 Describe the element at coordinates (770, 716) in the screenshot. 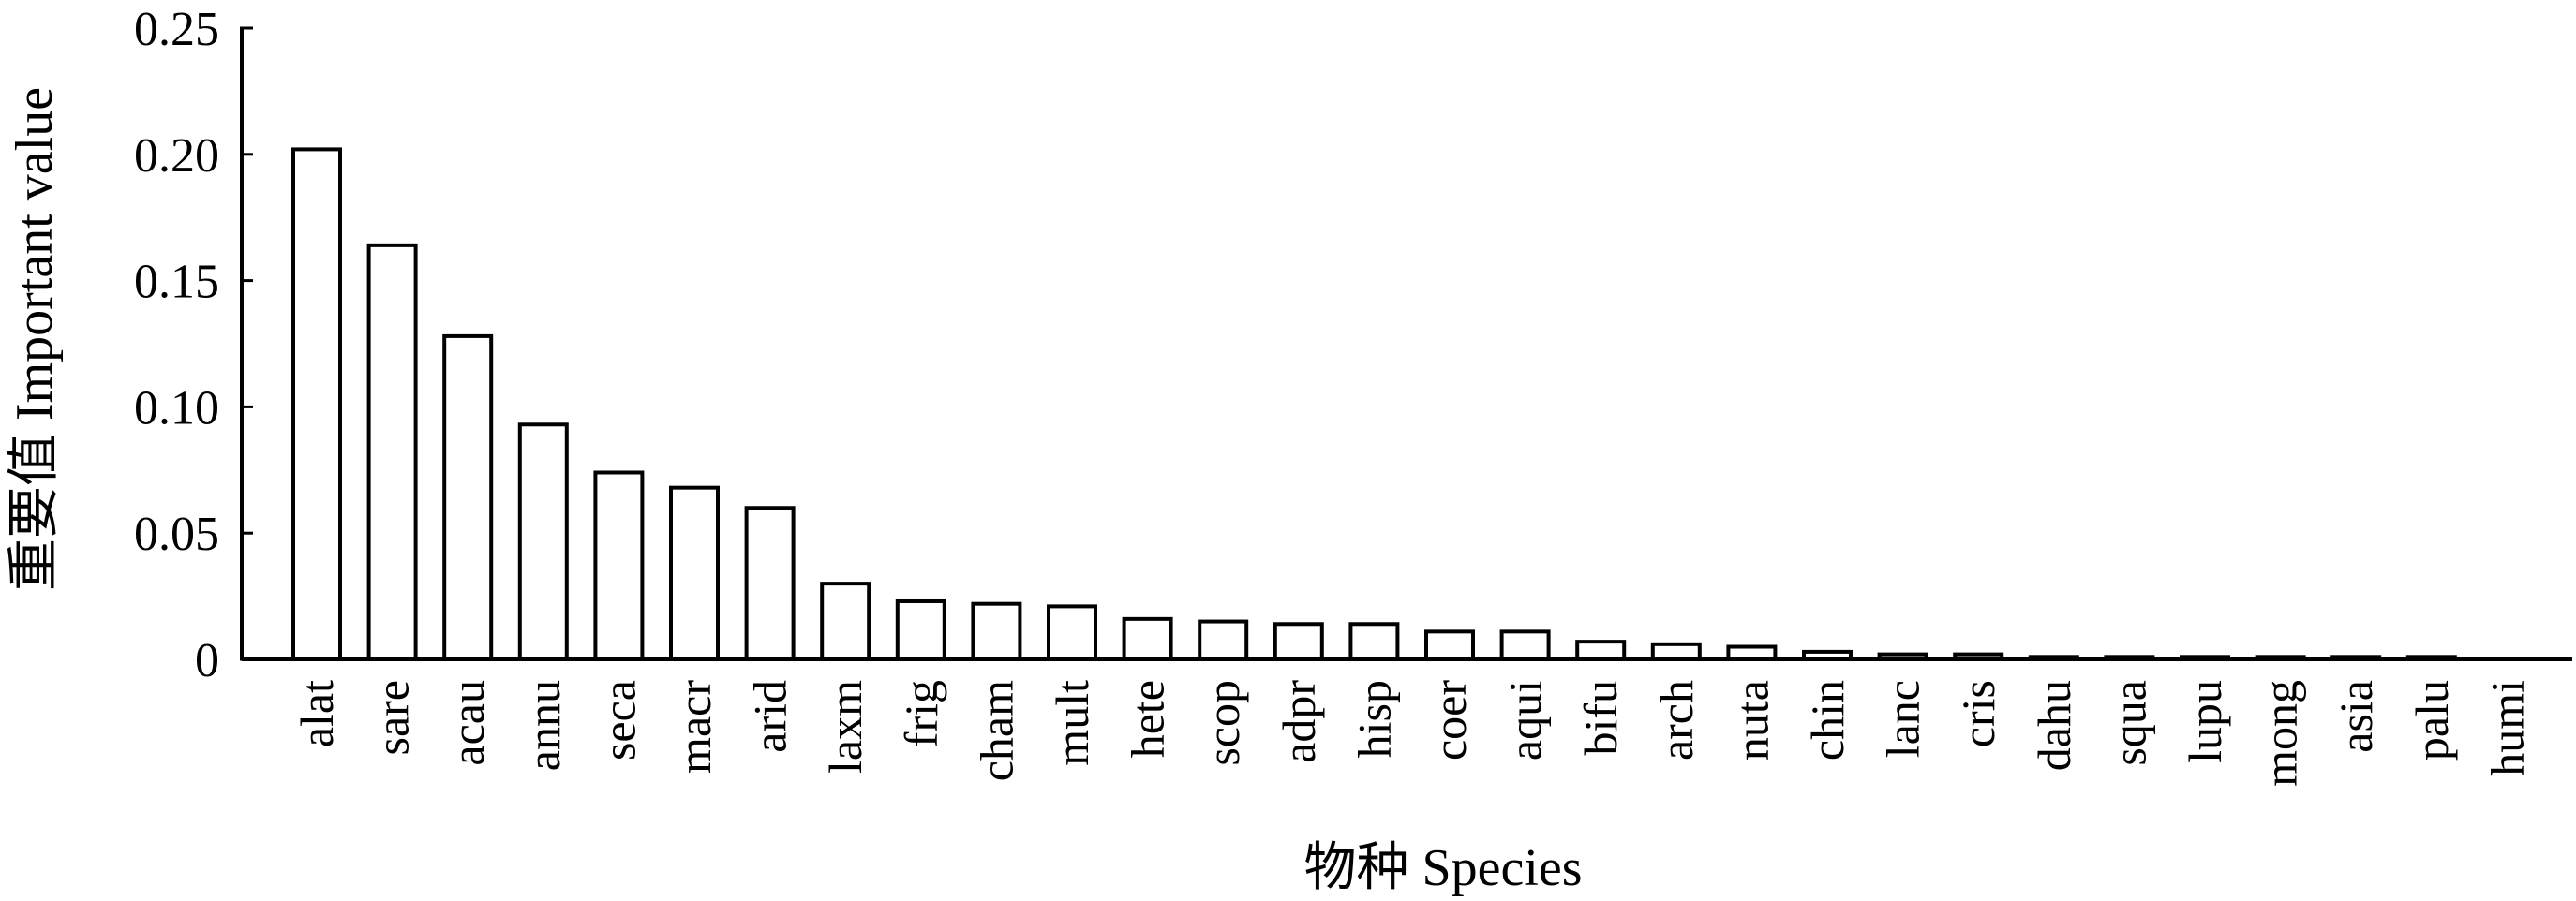

I see `x-tick-label: arid` at that location.